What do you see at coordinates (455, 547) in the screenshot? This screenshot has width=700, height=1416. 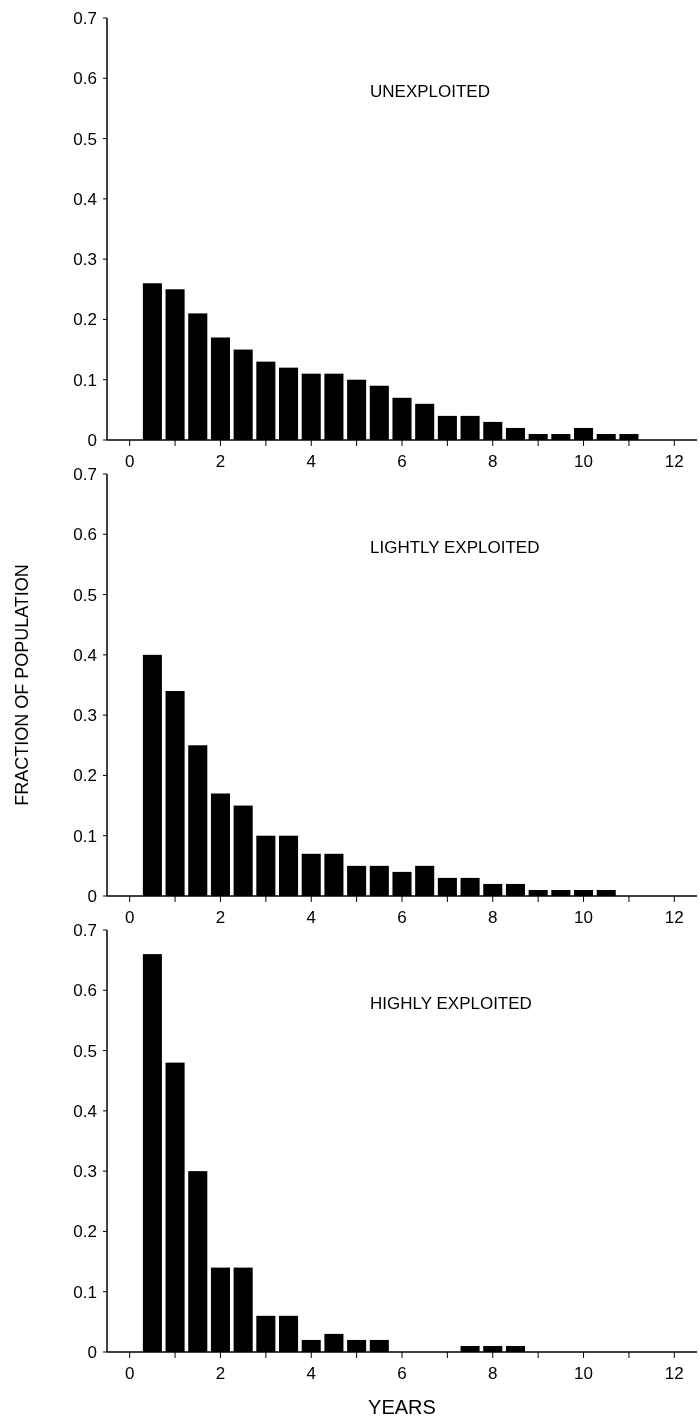 I see `text: LIGHTLY EXPLOITED` at bounding box center [455, 547].